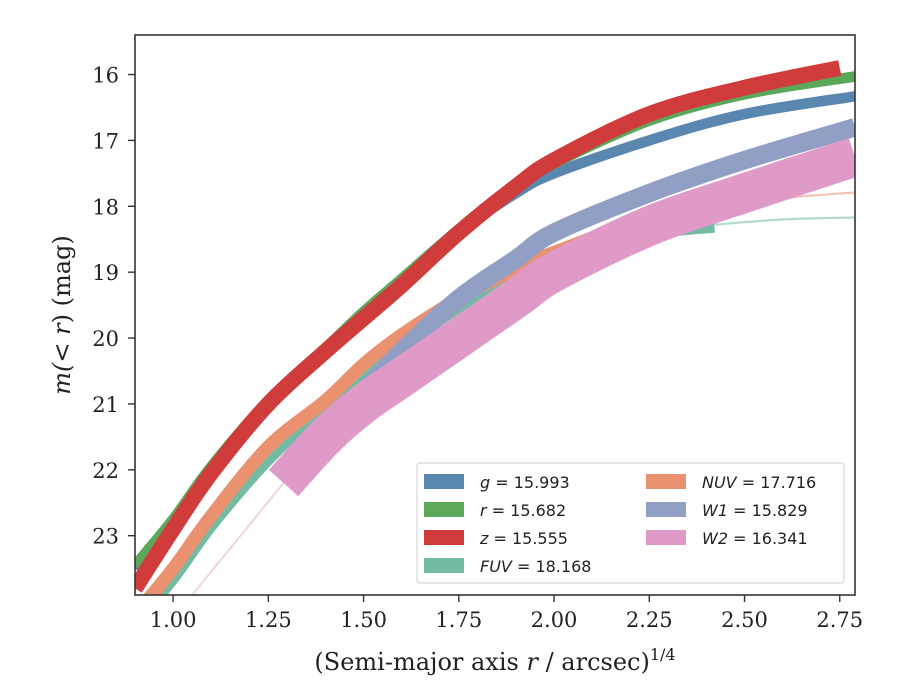  I want to click on legend-label-z: z = 15.555, so click(523, 538).